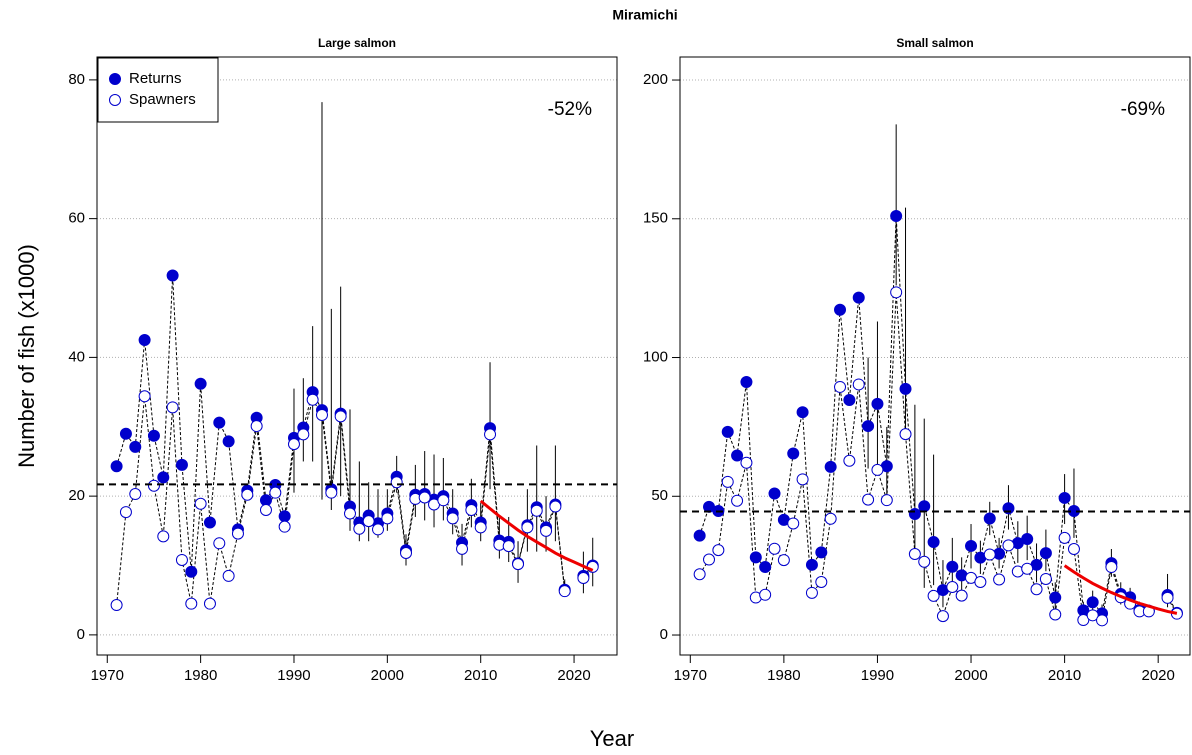 This screenshot has width=1192, height=755. Describe the element at coordinates (162, 99) in the screenshot. I see `legend-label: Spawners` at that location.